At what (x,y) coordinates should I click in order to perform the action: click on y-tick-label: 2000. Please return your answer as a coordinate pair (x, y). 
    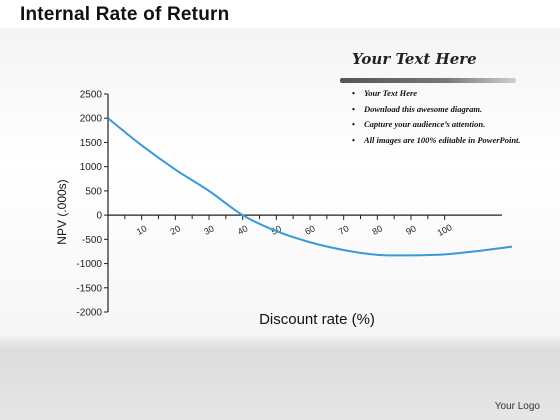
    Looking at the image, I should click on (91, 119).